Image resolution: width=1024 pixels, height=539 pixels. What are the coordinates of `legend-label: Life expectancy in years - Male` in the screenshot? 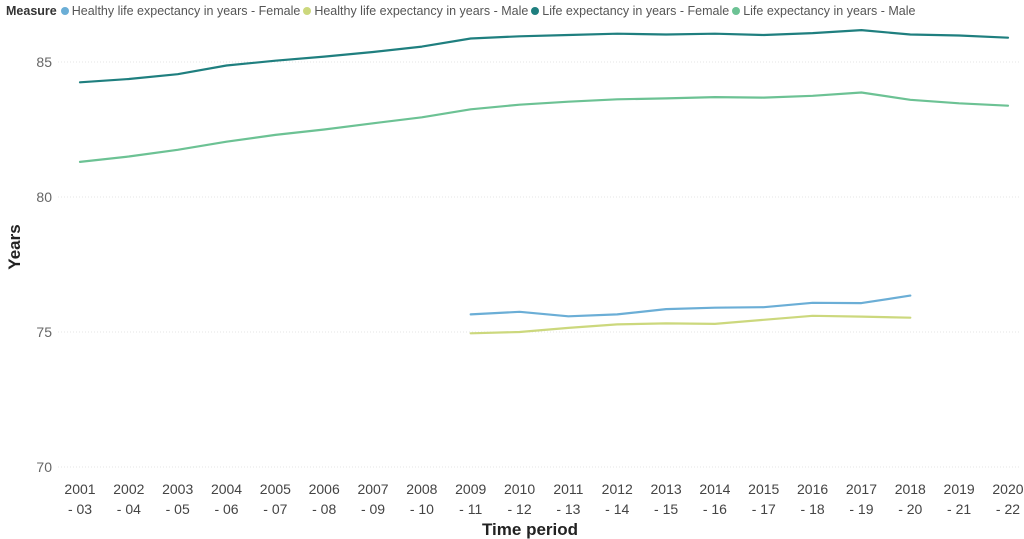 It's located at (829, 11).